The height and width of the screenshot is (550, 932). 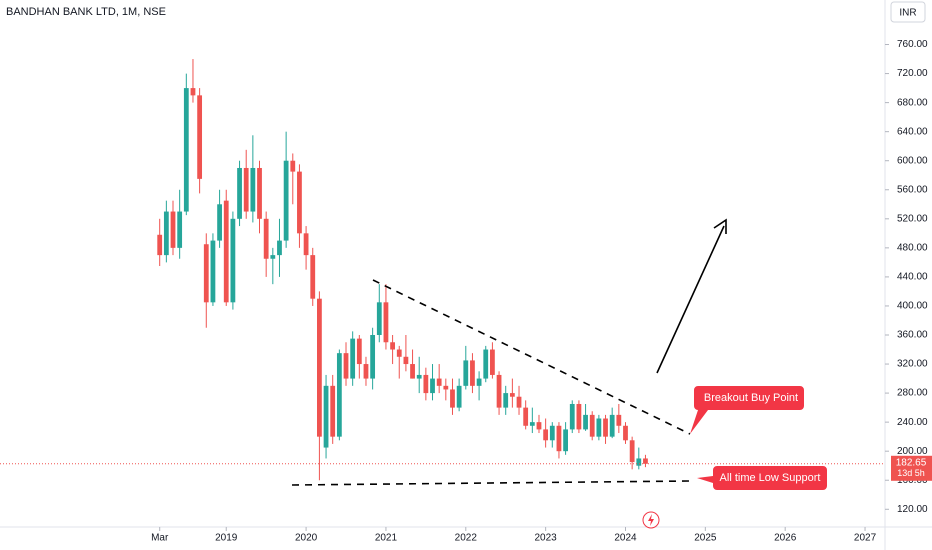 I want to click on currency-label: INR, so click(x=907, y=13).